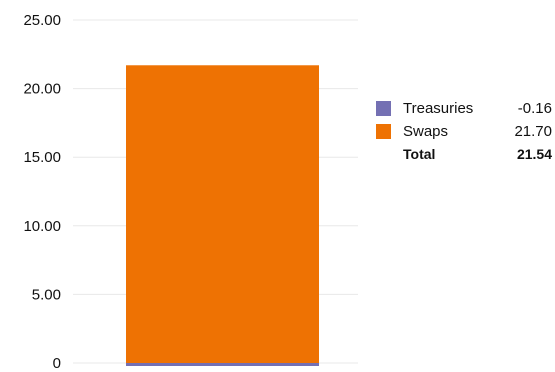  What do you see at coordinates (42, 89) in the screenshot?
I see `y-tick-label: 20.00` at bounding box center [42, 89].